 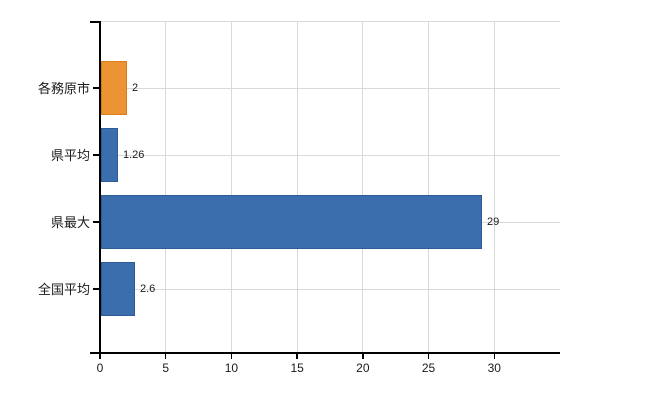 What do you see at coordinates (148, 289) in the screenshot?
I see `bar-value-label: 2.6` at bounding box center [148, 289].